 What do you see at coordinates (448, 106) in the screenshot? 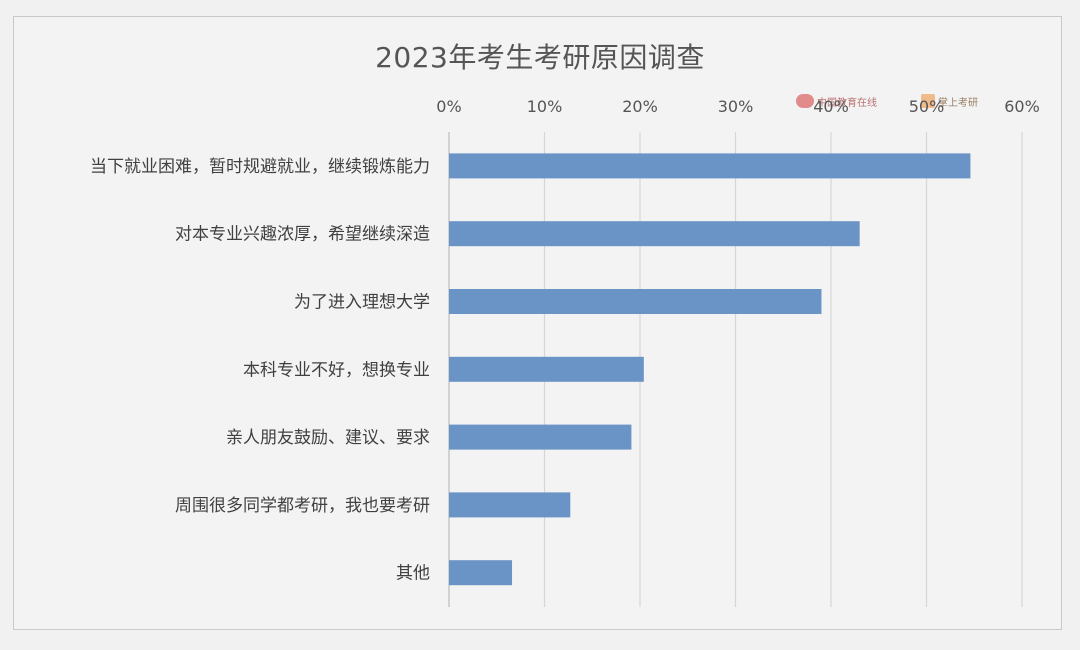
I see `x-tick-label: 0%` at bounding box center [448, 106].